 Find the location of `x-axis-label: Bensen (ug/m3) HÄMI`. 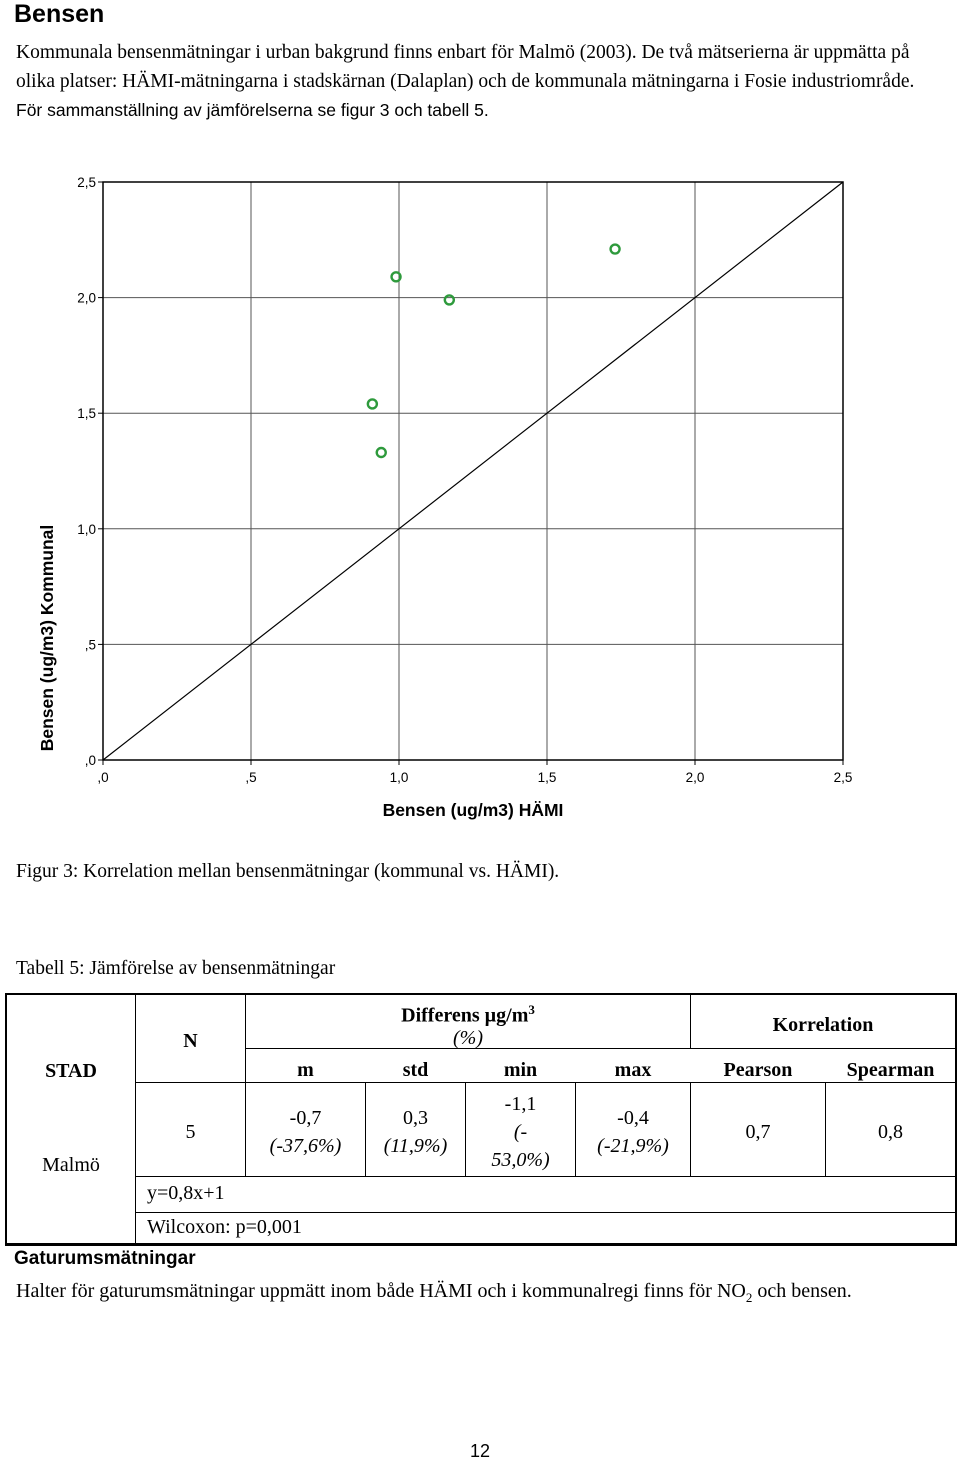

x-axis-label: Bensen (ug/m3) HÄMI is located at coordinates (473, 810).